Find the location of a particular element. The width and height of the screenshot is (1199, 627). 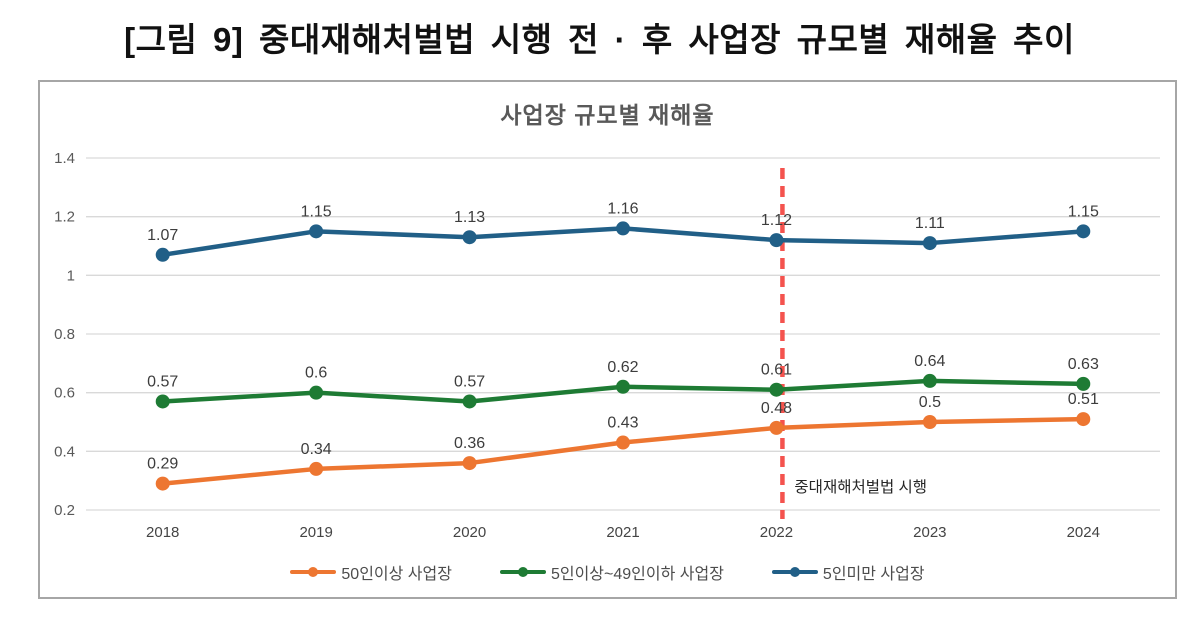

data-label: 0.5 is located at coordinates (930, 402).